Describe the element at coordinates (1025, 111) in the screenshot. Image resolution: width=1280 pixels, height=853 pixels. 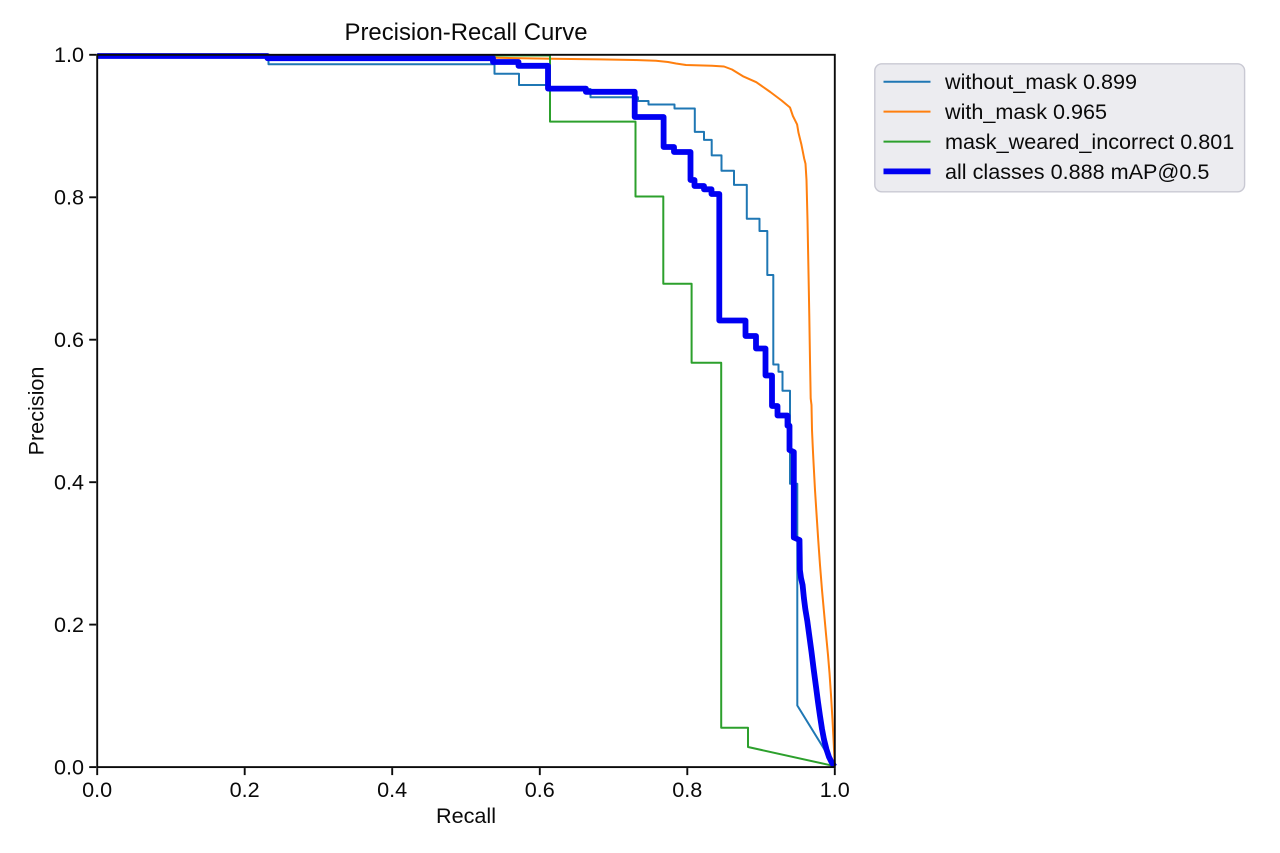
I see `svg-text: with_mask 0.965` at that location.